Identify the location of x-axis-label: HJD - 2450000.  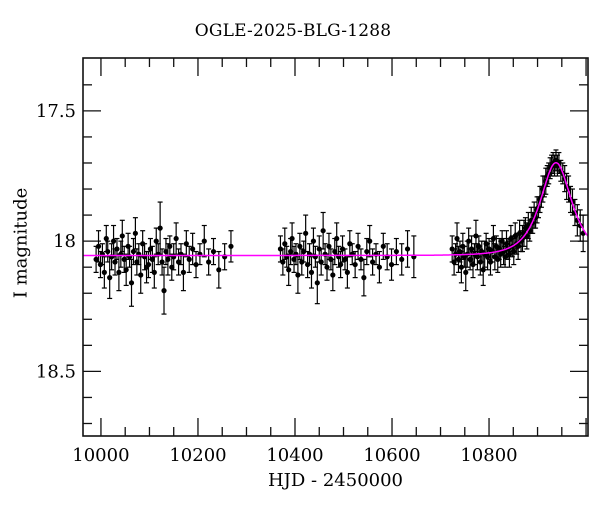
(335, 480).